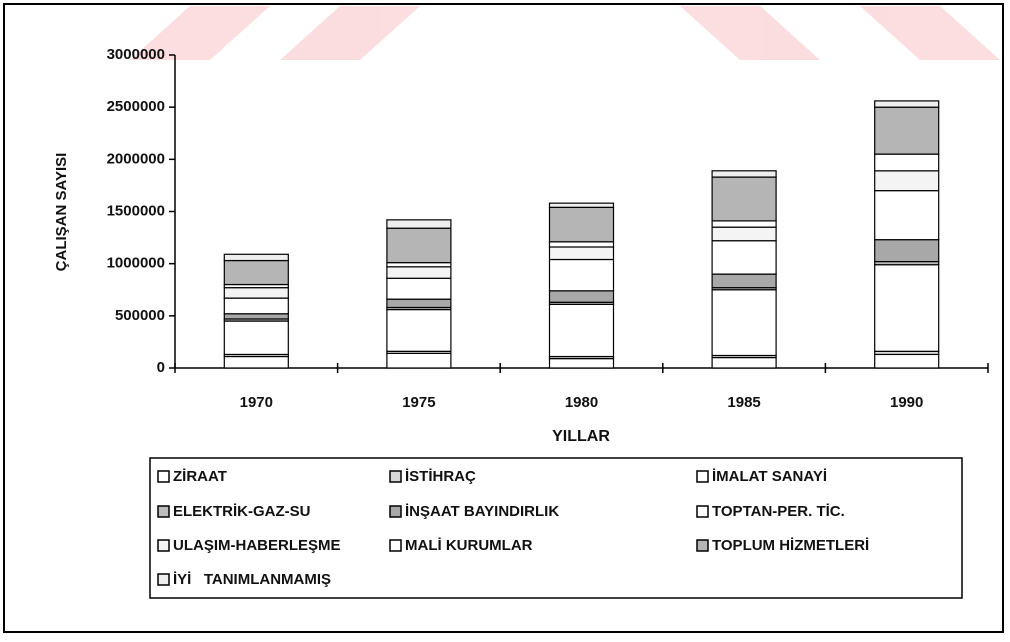 The height and width of the screenshot is (642, 1010). Describe the element at coordinates (565, 33) in the screenshot. I see `watermark` at that location.